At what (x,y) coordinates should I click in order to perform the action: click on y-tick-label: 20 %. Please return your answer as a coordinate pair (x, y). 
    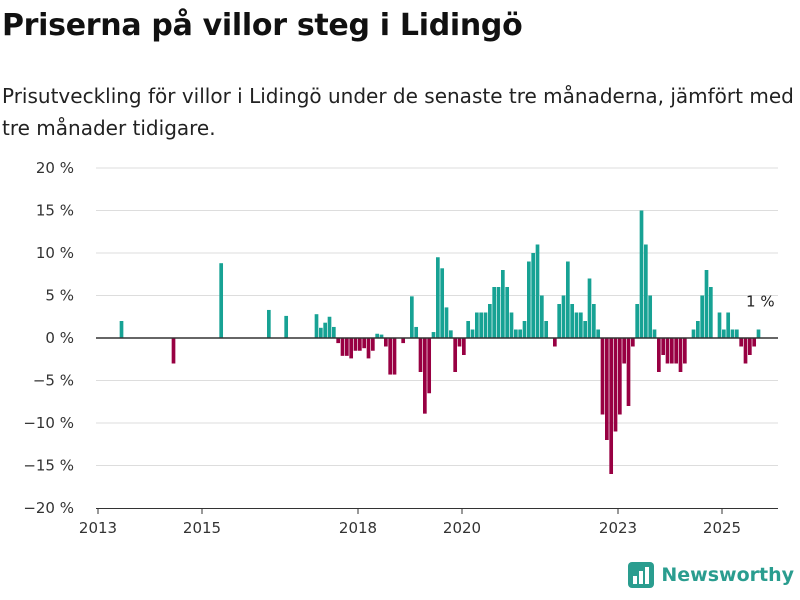
    Looking at the image, I should click on (55, 168).